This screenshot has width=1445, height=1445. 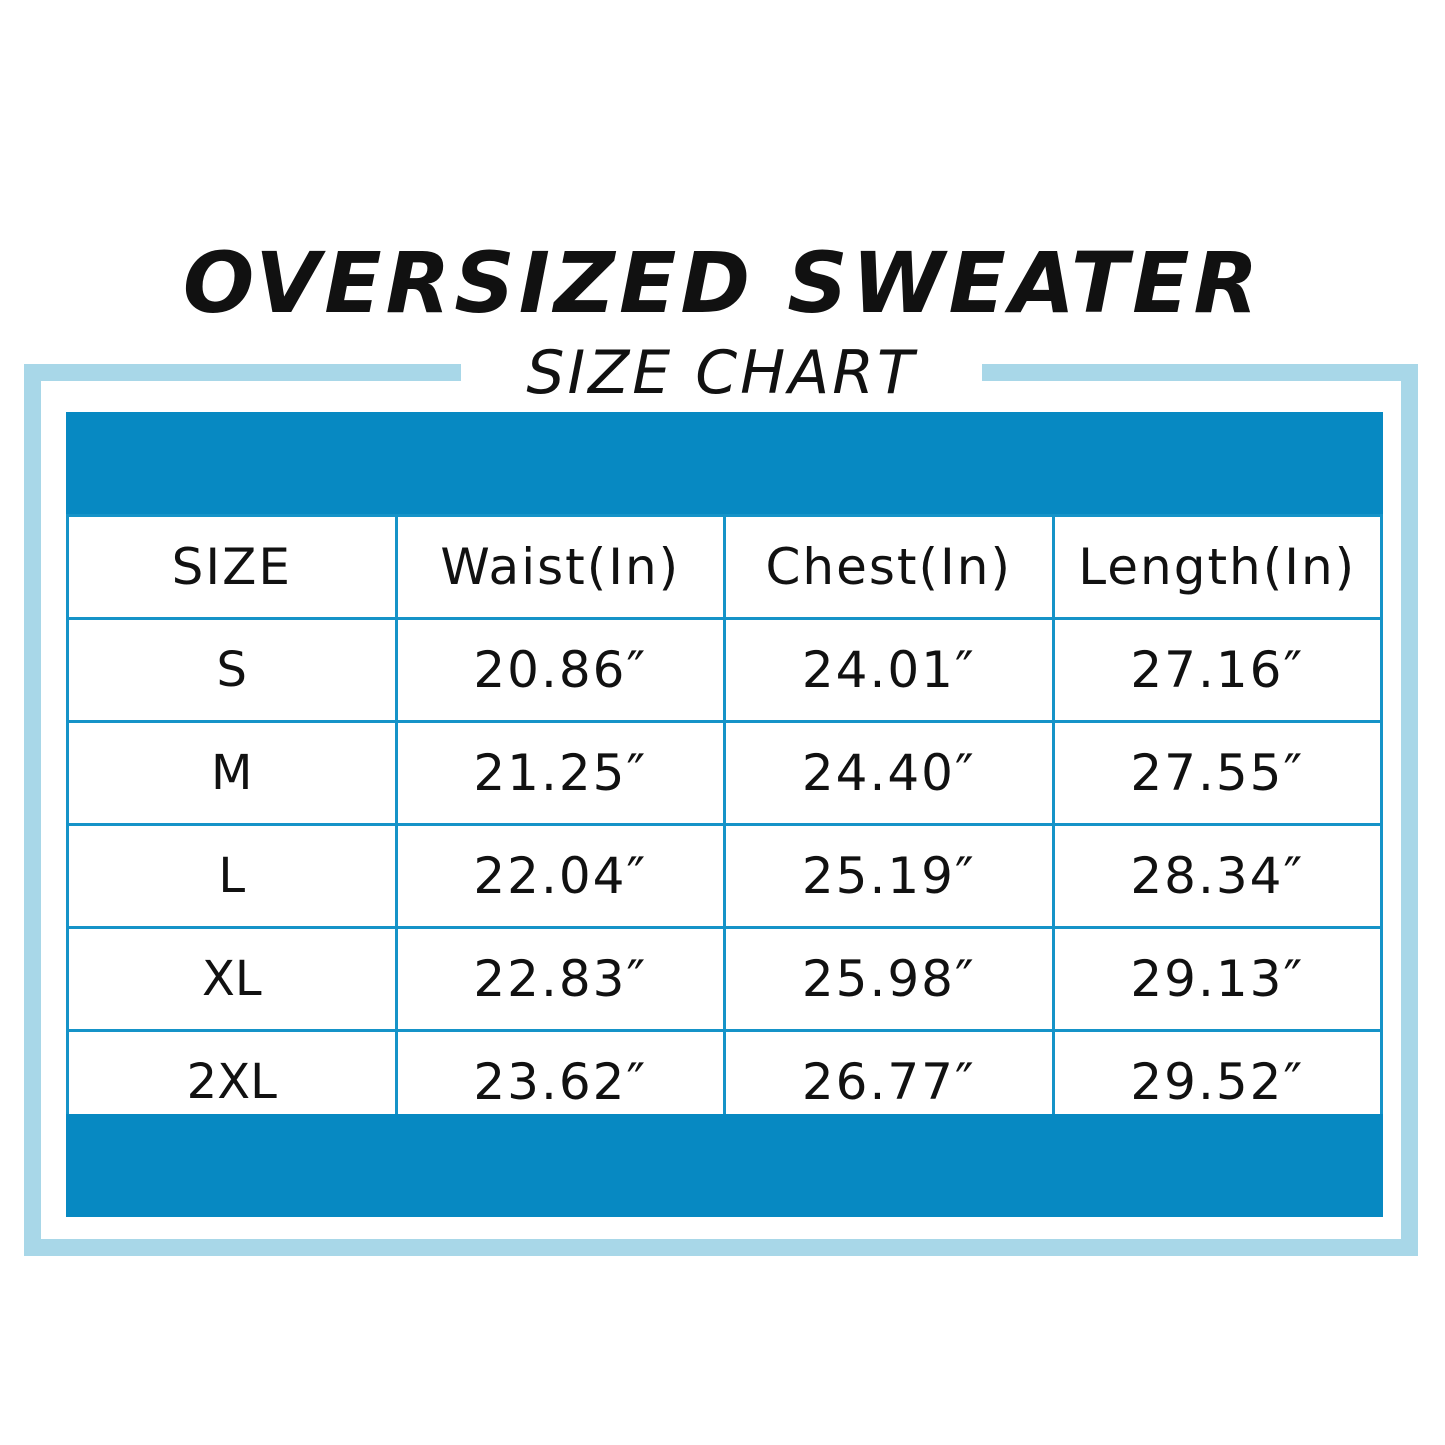 I want to click on table-row: XL 22.83″ 25.98″ 29.13″, so click(x=724, y=979).